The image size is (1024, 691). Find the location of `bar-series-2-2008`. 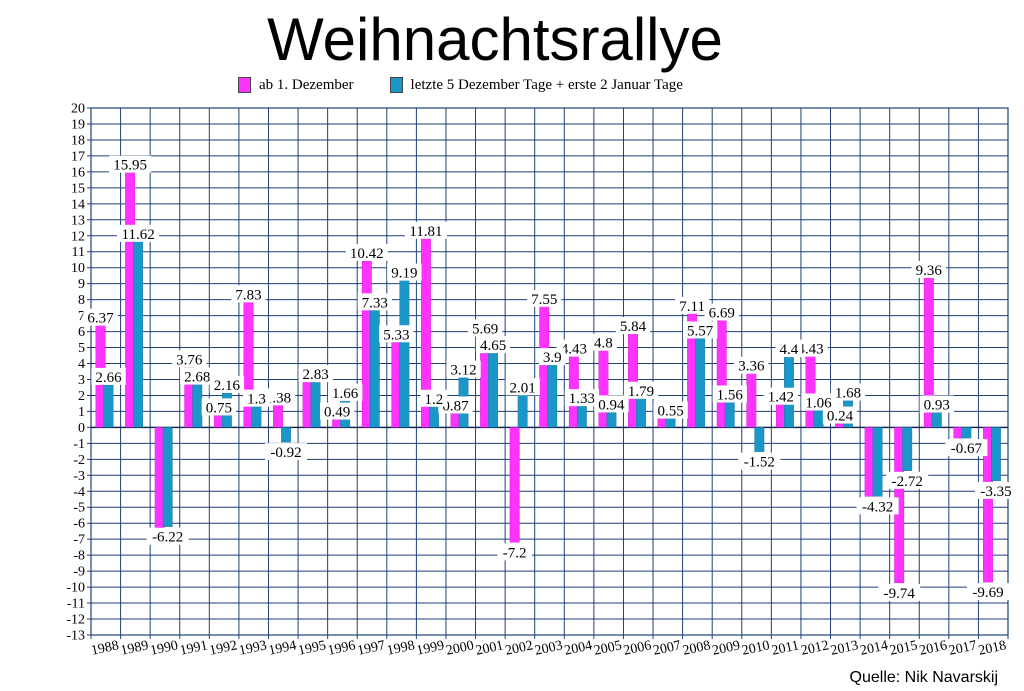

bar-series-2-2008 is located at coordinates (700, 383).